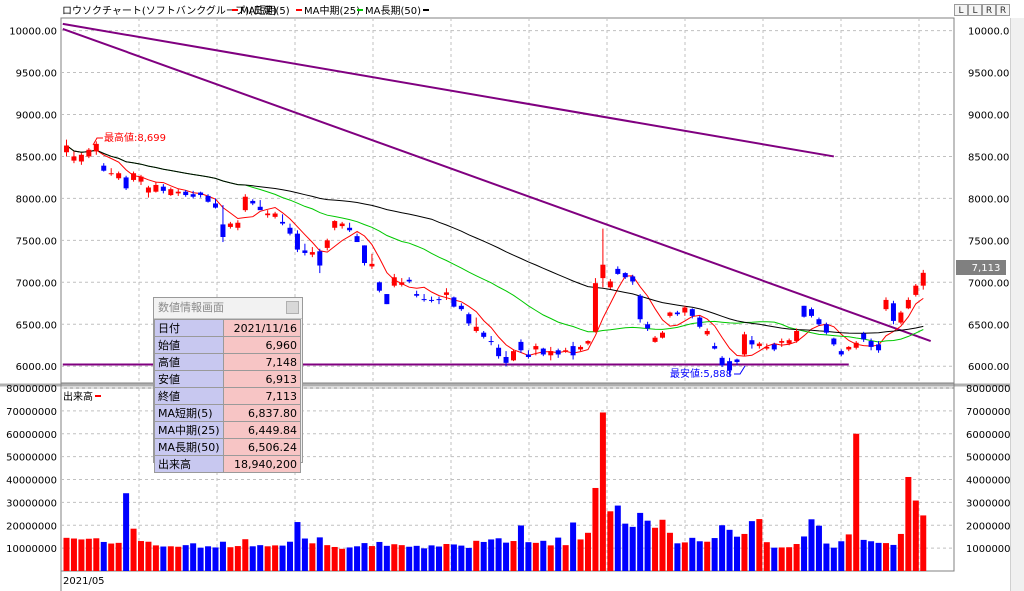 This screenshot has width=1024, height=591. Describe the element at coordinates (701, 373) in the screenshot. I see `min-price-label: 最安値:5,888` at that location.